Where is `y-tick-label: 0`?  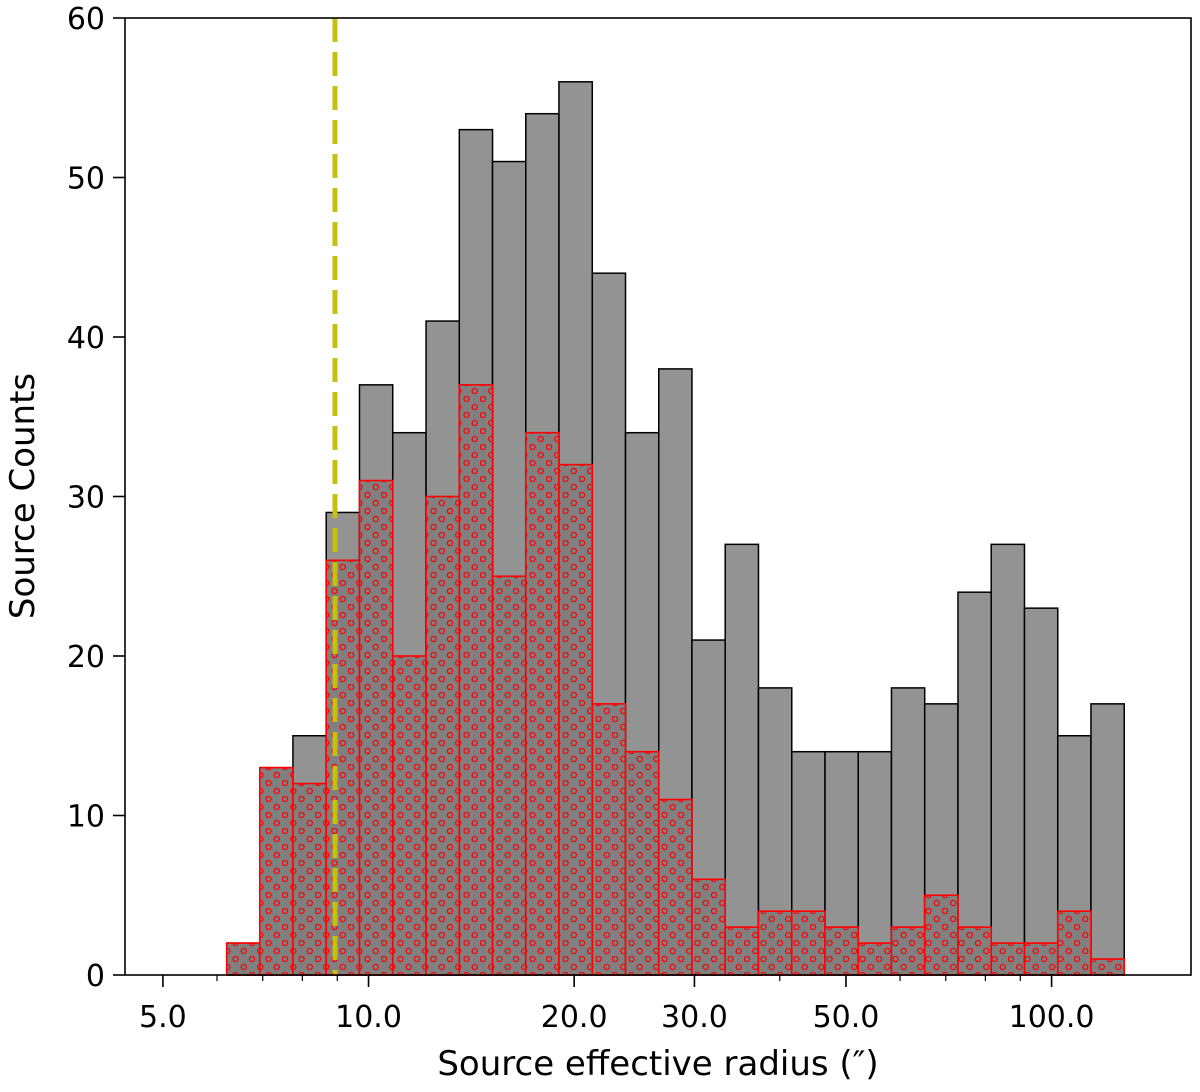 y-tick-label: 0 is located at coordinates (95, 976).